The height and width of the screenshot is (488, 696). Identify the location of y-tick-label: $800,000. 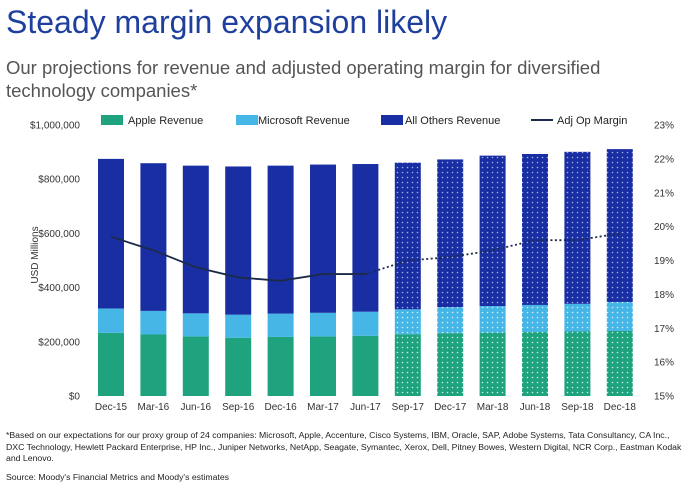
(59, 180).